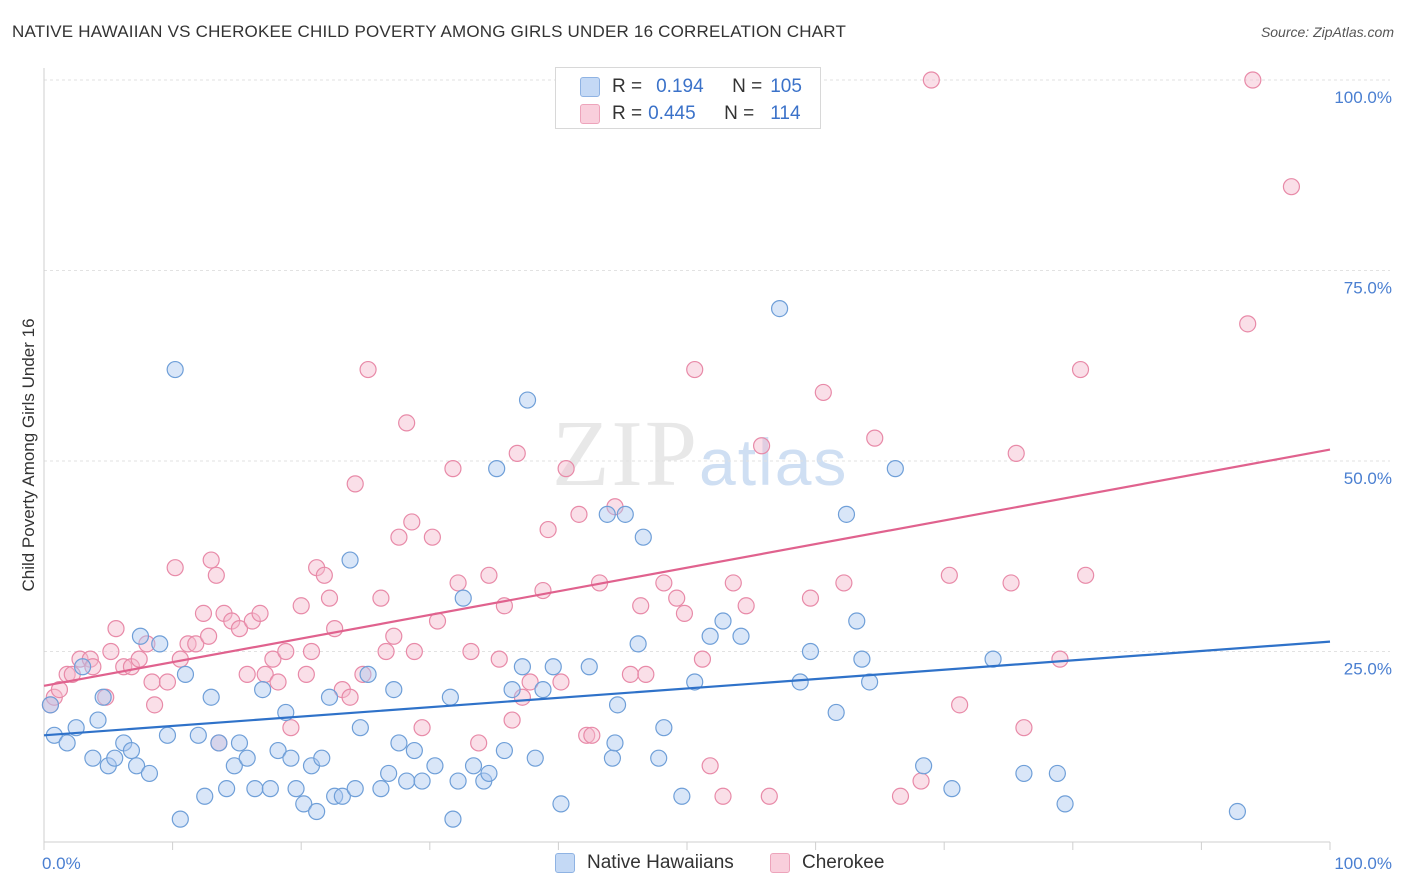 The height and width of the screenshot is (892, 1406). What do you see at coordinates (780, 863) in the screenshot?
I see `bottom-legend-swatch-pink` at bounding box center [780, 863].